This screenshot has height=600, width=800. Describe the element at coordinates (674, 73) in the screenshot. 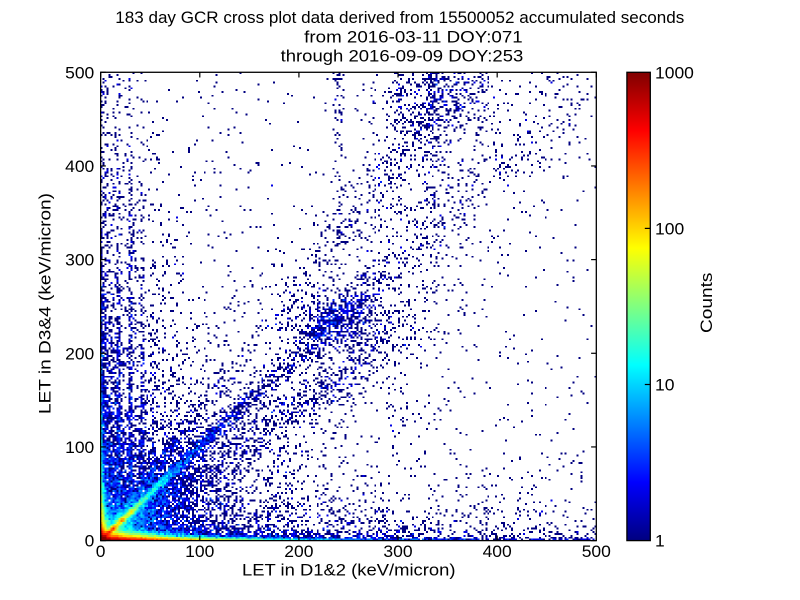

I see `svg-text: 1000` at that location.